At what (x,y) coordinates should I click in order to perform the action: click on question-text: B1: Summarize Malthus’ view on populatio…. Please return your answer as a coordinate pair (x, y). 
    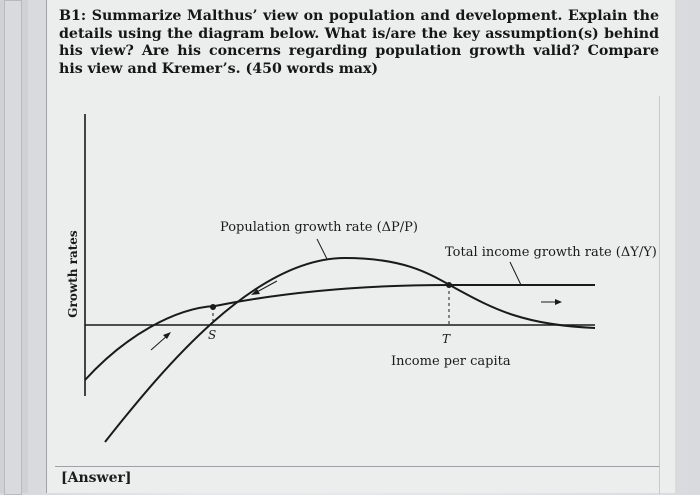
    Looking at the image, I should click on (359, 42).